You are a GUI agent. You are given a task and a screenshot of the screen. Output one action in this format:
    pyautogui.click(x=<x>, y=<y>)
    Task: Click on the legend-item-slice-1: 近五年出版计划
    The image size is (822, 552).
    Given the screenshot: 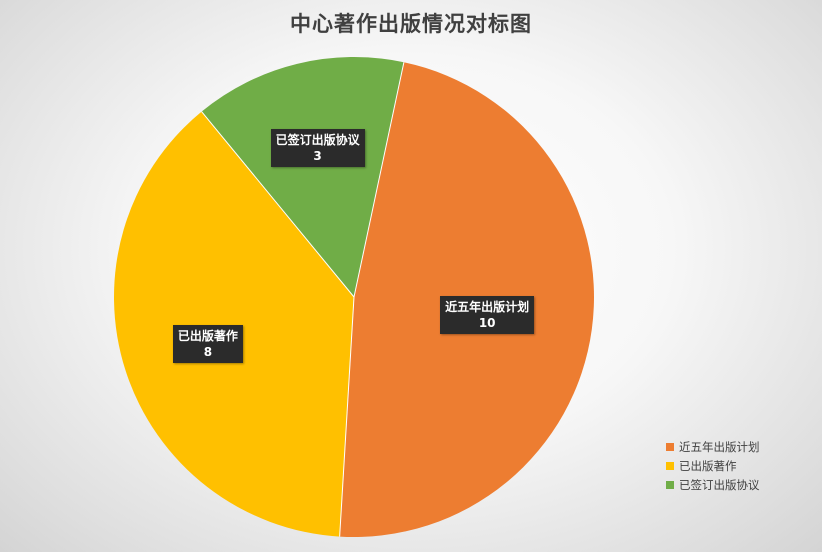 What is the action you would take?
    pyautogui.click(x=721, y=447)
    